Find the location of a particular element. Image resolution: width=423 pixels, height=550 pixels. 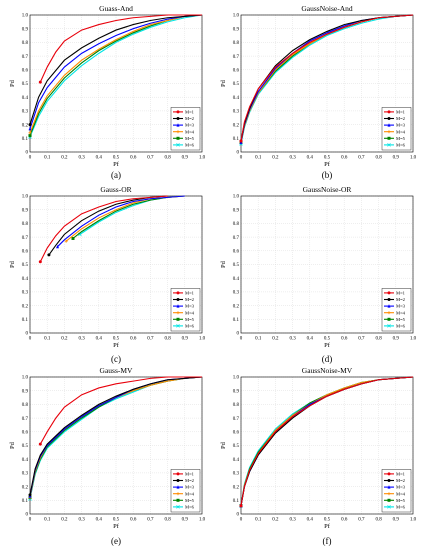

x-tick-label: 0 is located at coordinates (241, 158).